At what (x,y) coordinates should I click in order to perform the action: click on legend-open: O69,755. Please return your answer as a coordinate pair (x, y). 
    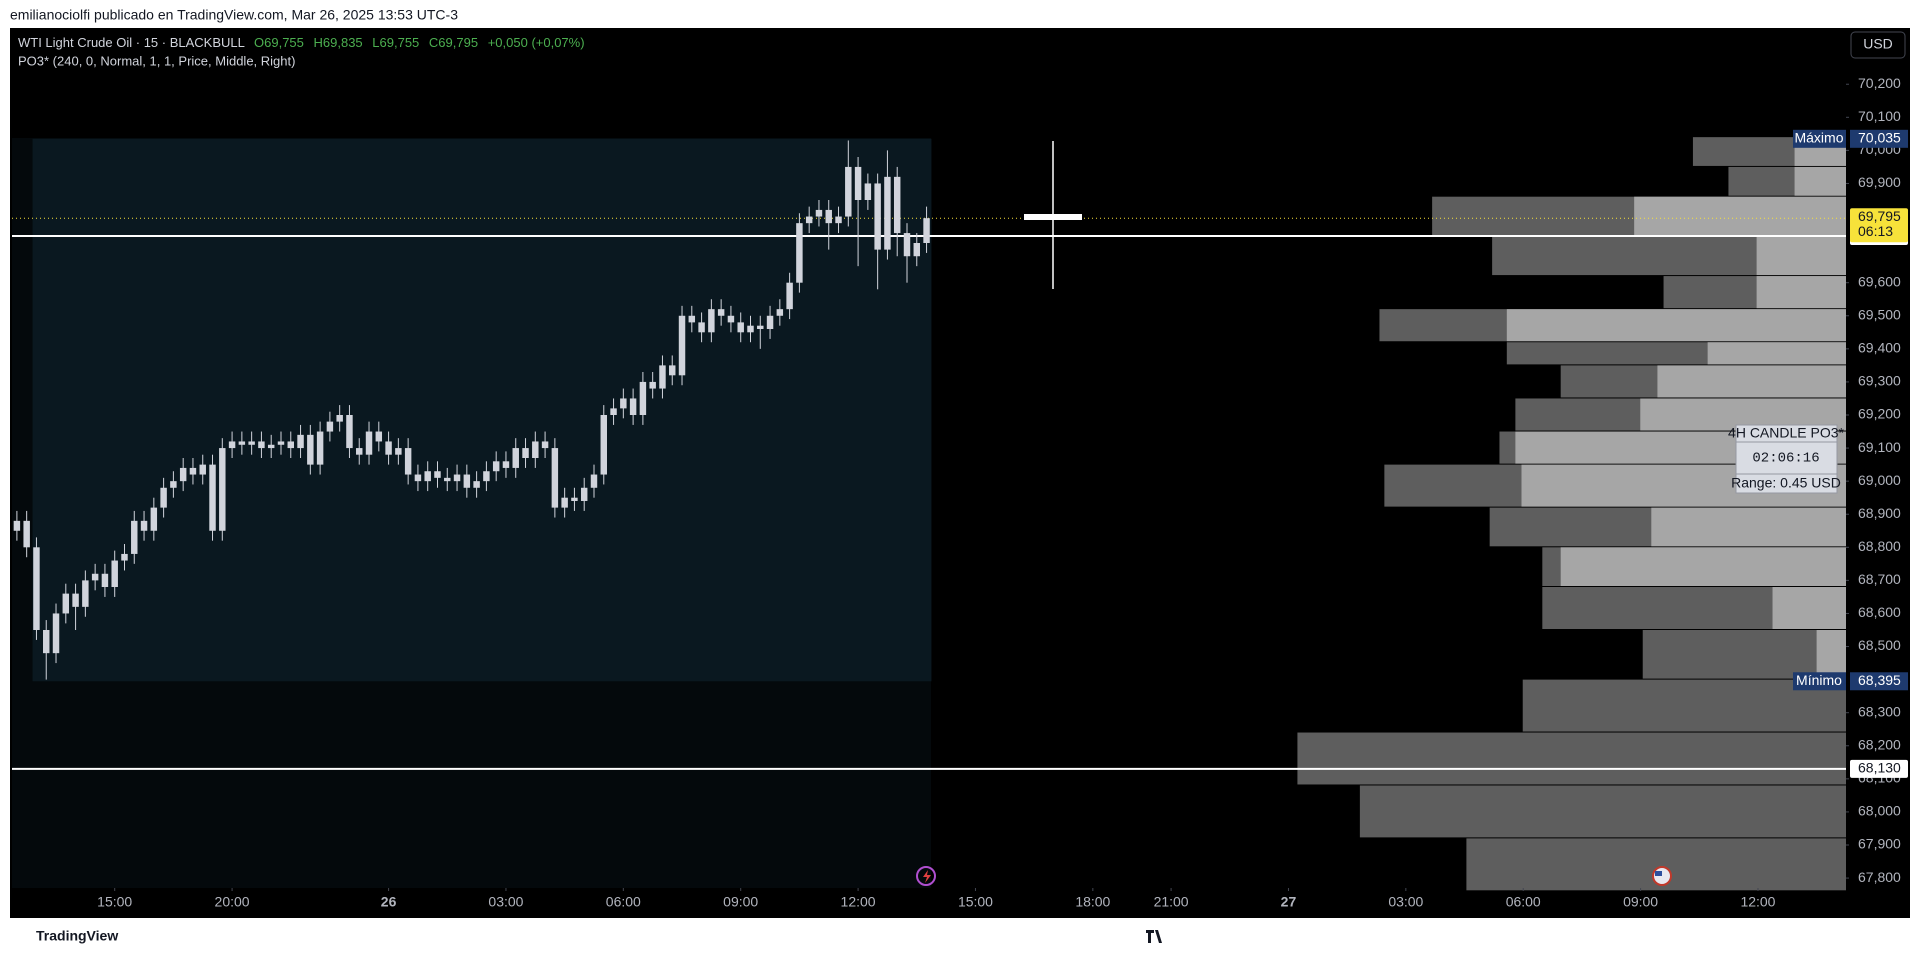
    Looking at the image, I should click on (279, 42).